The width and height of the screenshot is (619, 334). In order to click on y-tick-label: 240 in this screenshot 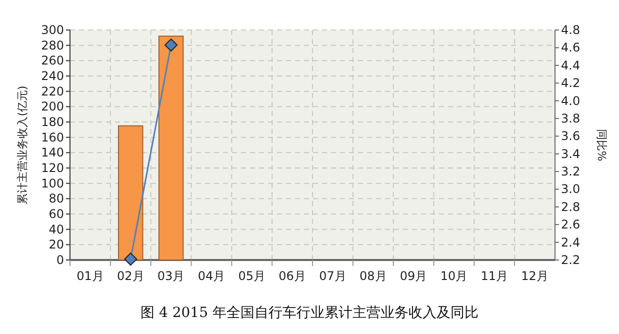, I will do `click(52, 76)`.